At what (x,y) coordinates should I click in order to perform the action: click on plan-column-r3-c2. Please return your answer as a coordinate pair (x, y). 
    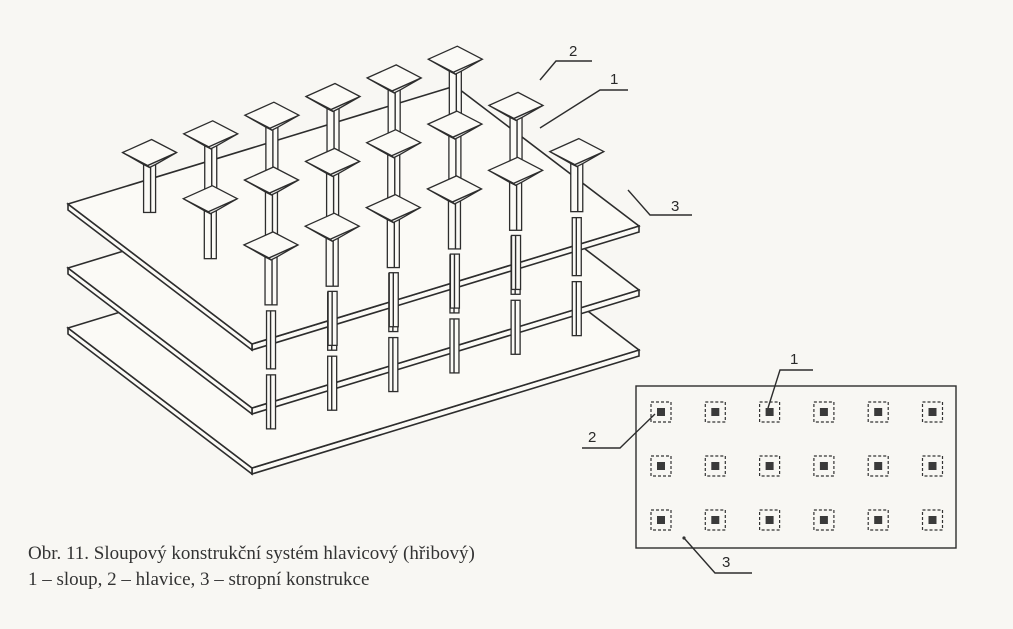
    Looking at the image, I should click on (715, 520).